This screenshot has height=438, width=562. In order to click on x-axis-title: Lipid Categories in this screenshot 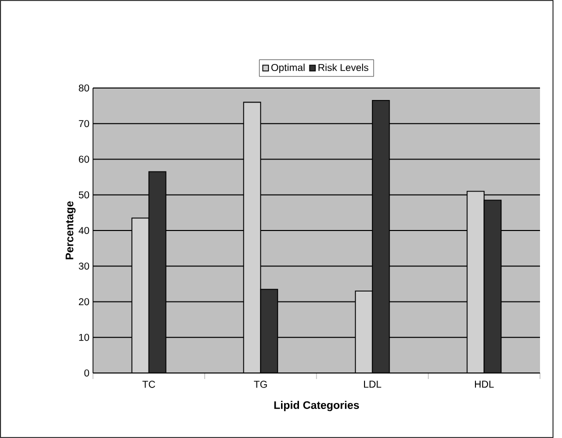, I will do `click(316, 406)`.